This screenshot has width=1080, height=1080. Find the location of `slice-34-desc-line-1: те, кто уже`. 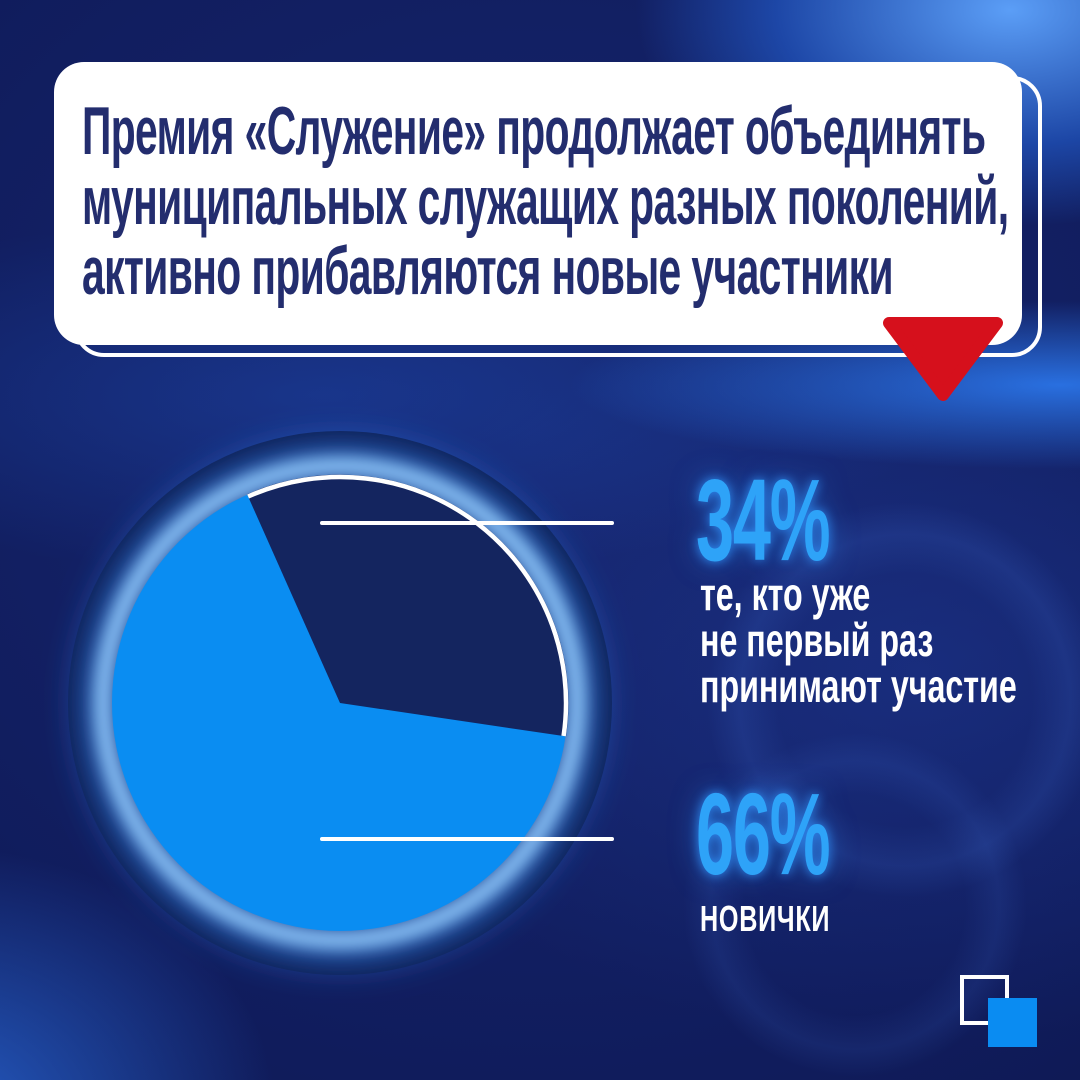

slice-34-desc-line-1: те, кто уже is located at coordinates (785, 594).